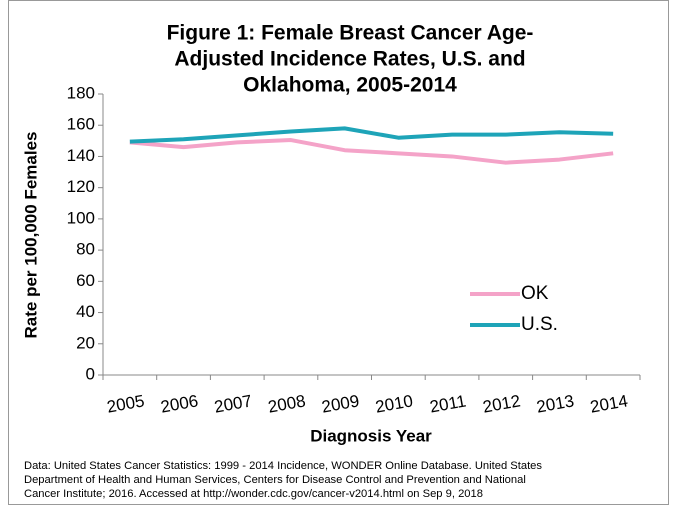 The height and width of the screenshot is (510, 677). Describe the element at coordinates (349, 59) in the screenshot. I see `chart-title: Adjusted Incidence Rates, U.S. and` at that location.